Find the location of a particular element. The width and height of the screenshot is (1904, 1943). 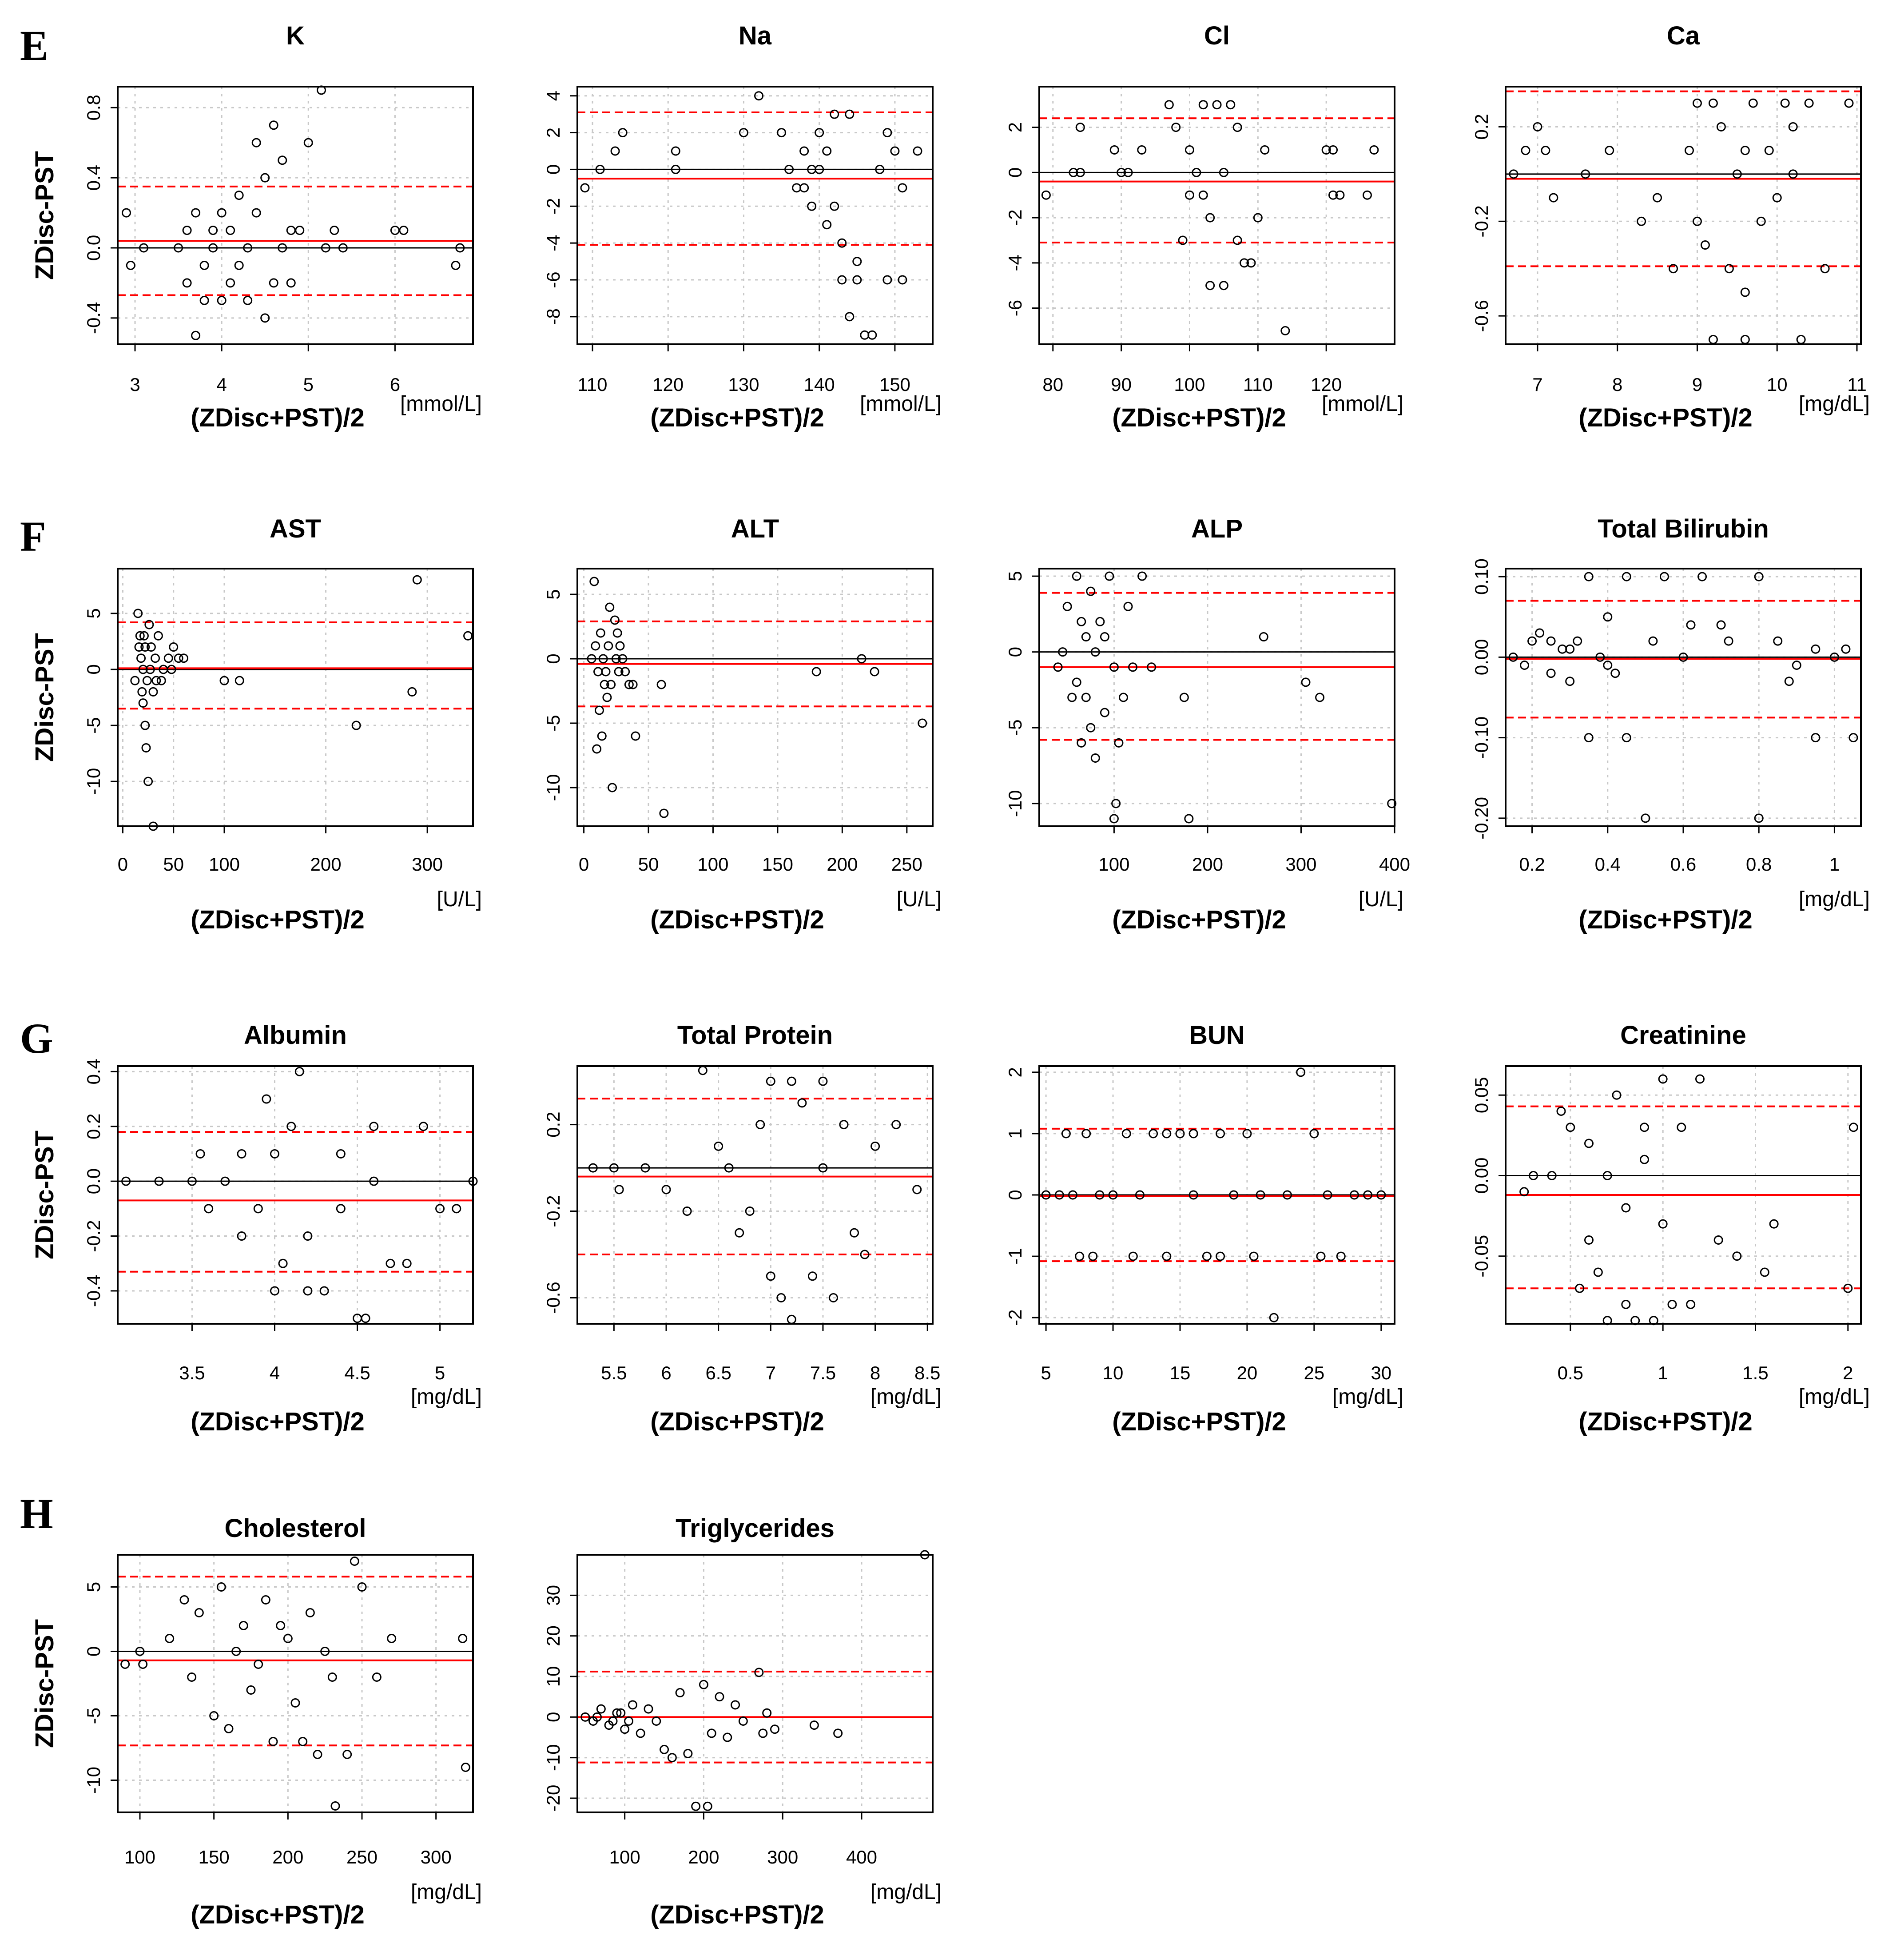

y-tick-label: -5 is located at coordinates (1016, 728).